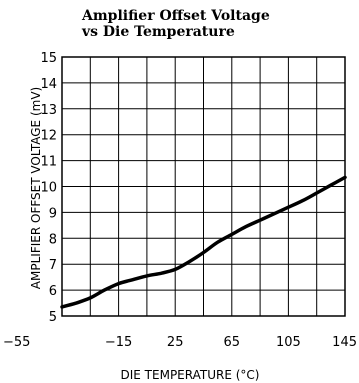 The image size is (359, 383). I want to click on x-tick-labels: −55 −15 25 65 105 145, so click(180, 342).